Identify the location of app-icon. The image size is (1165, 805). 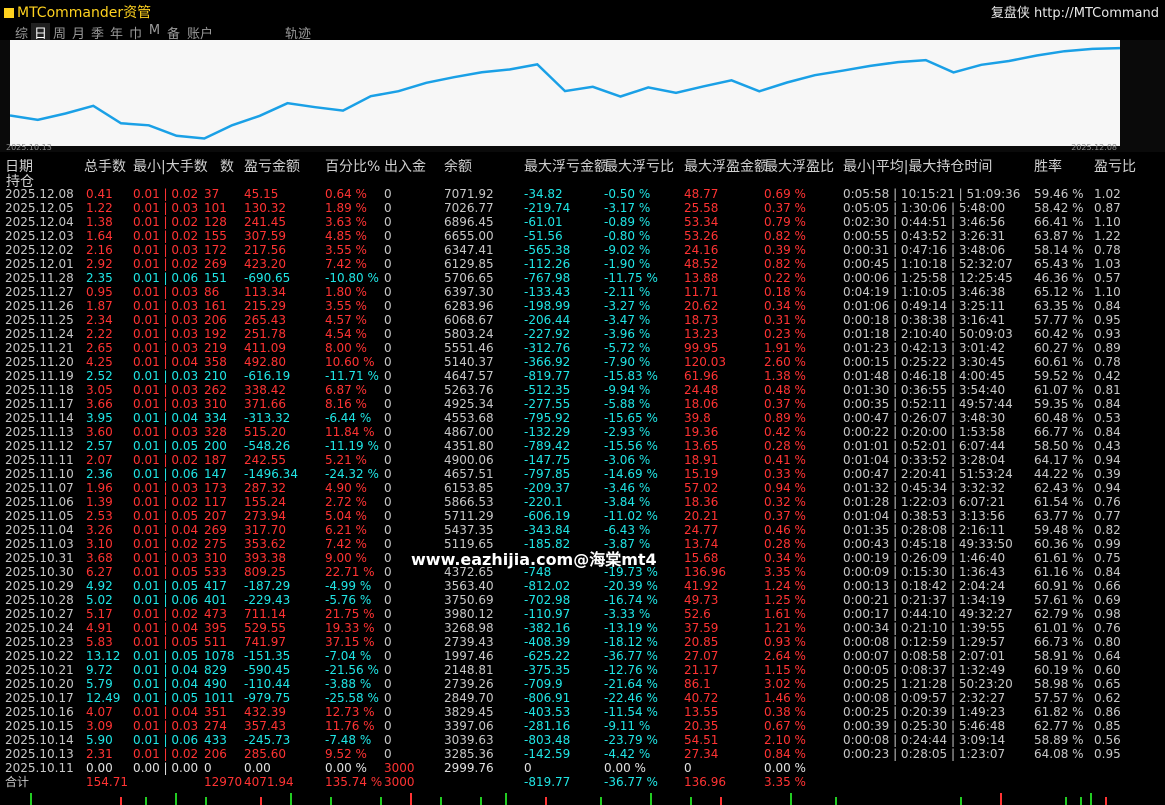
(9, 13).